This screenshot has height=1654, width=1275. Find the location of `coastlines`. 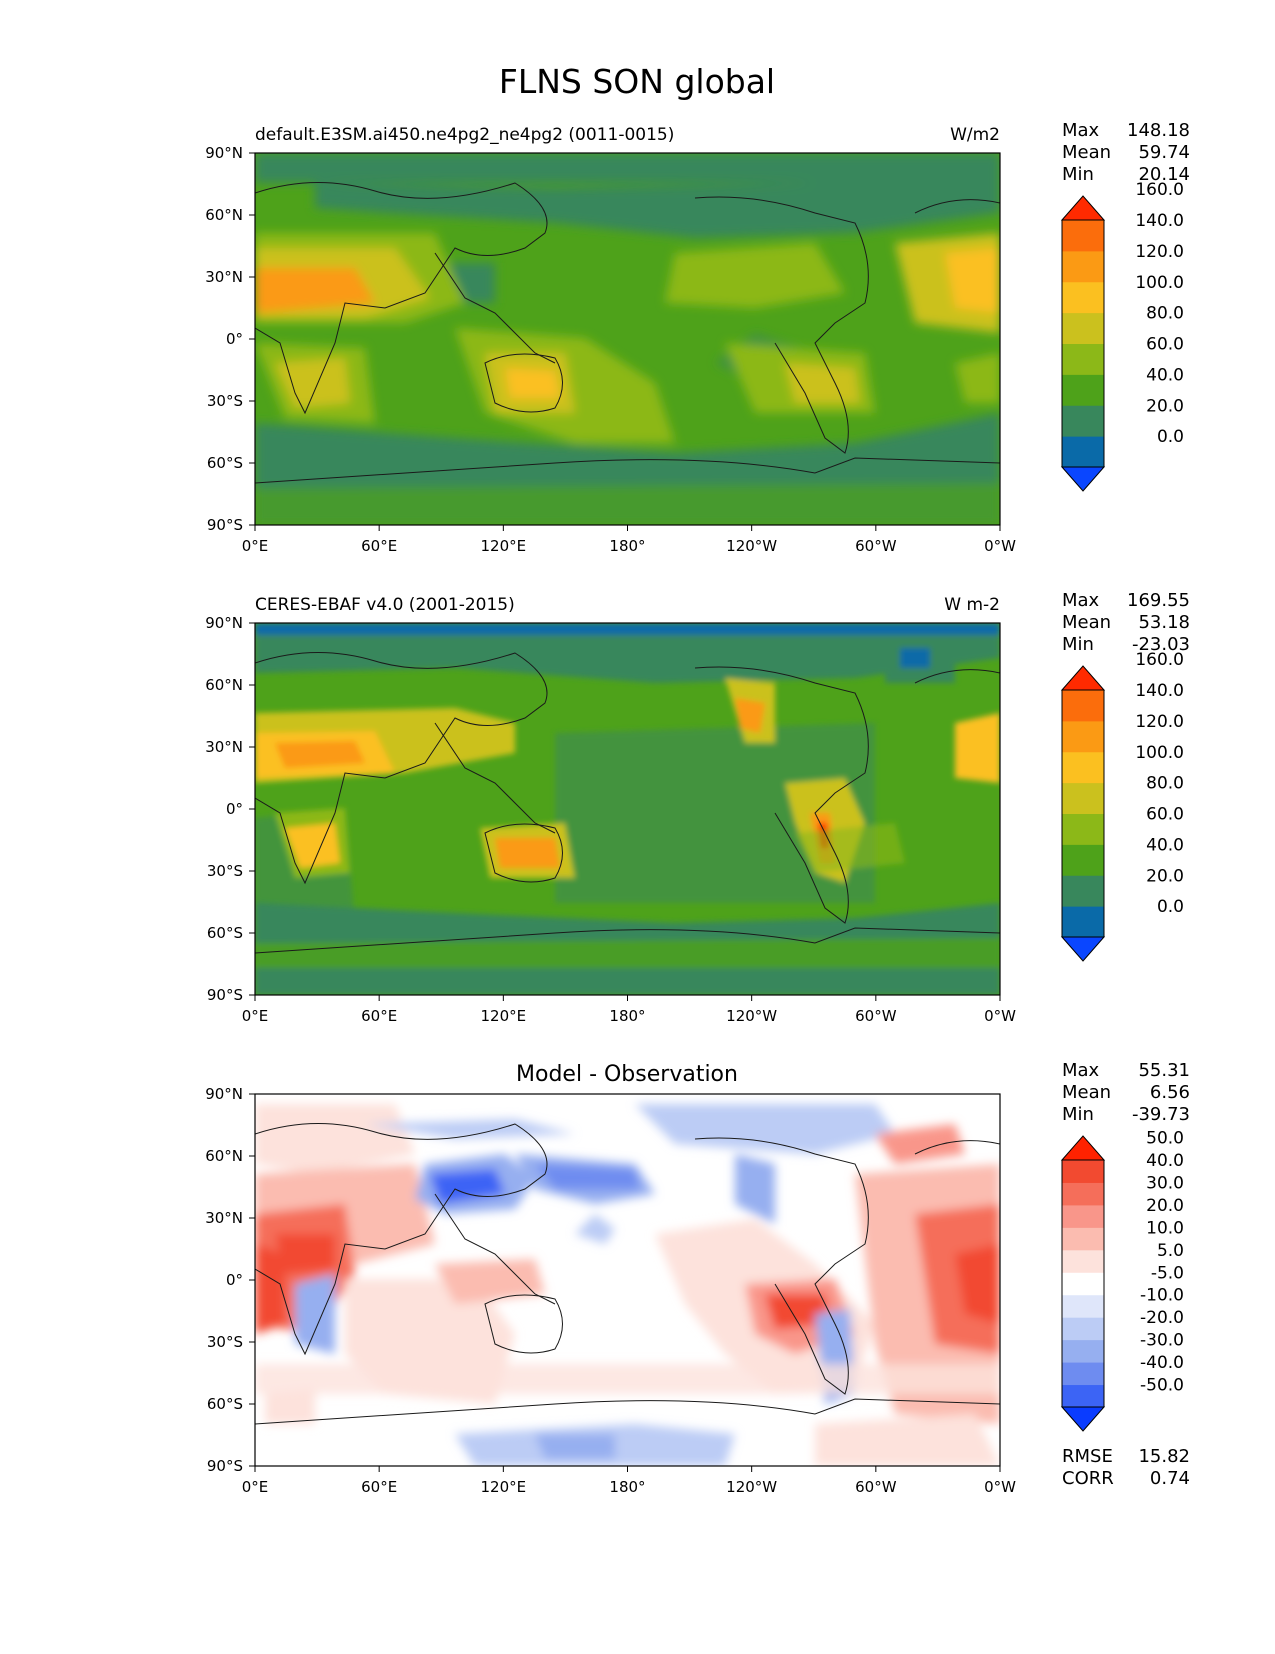

coastlines is located at coordinates (627, 333).